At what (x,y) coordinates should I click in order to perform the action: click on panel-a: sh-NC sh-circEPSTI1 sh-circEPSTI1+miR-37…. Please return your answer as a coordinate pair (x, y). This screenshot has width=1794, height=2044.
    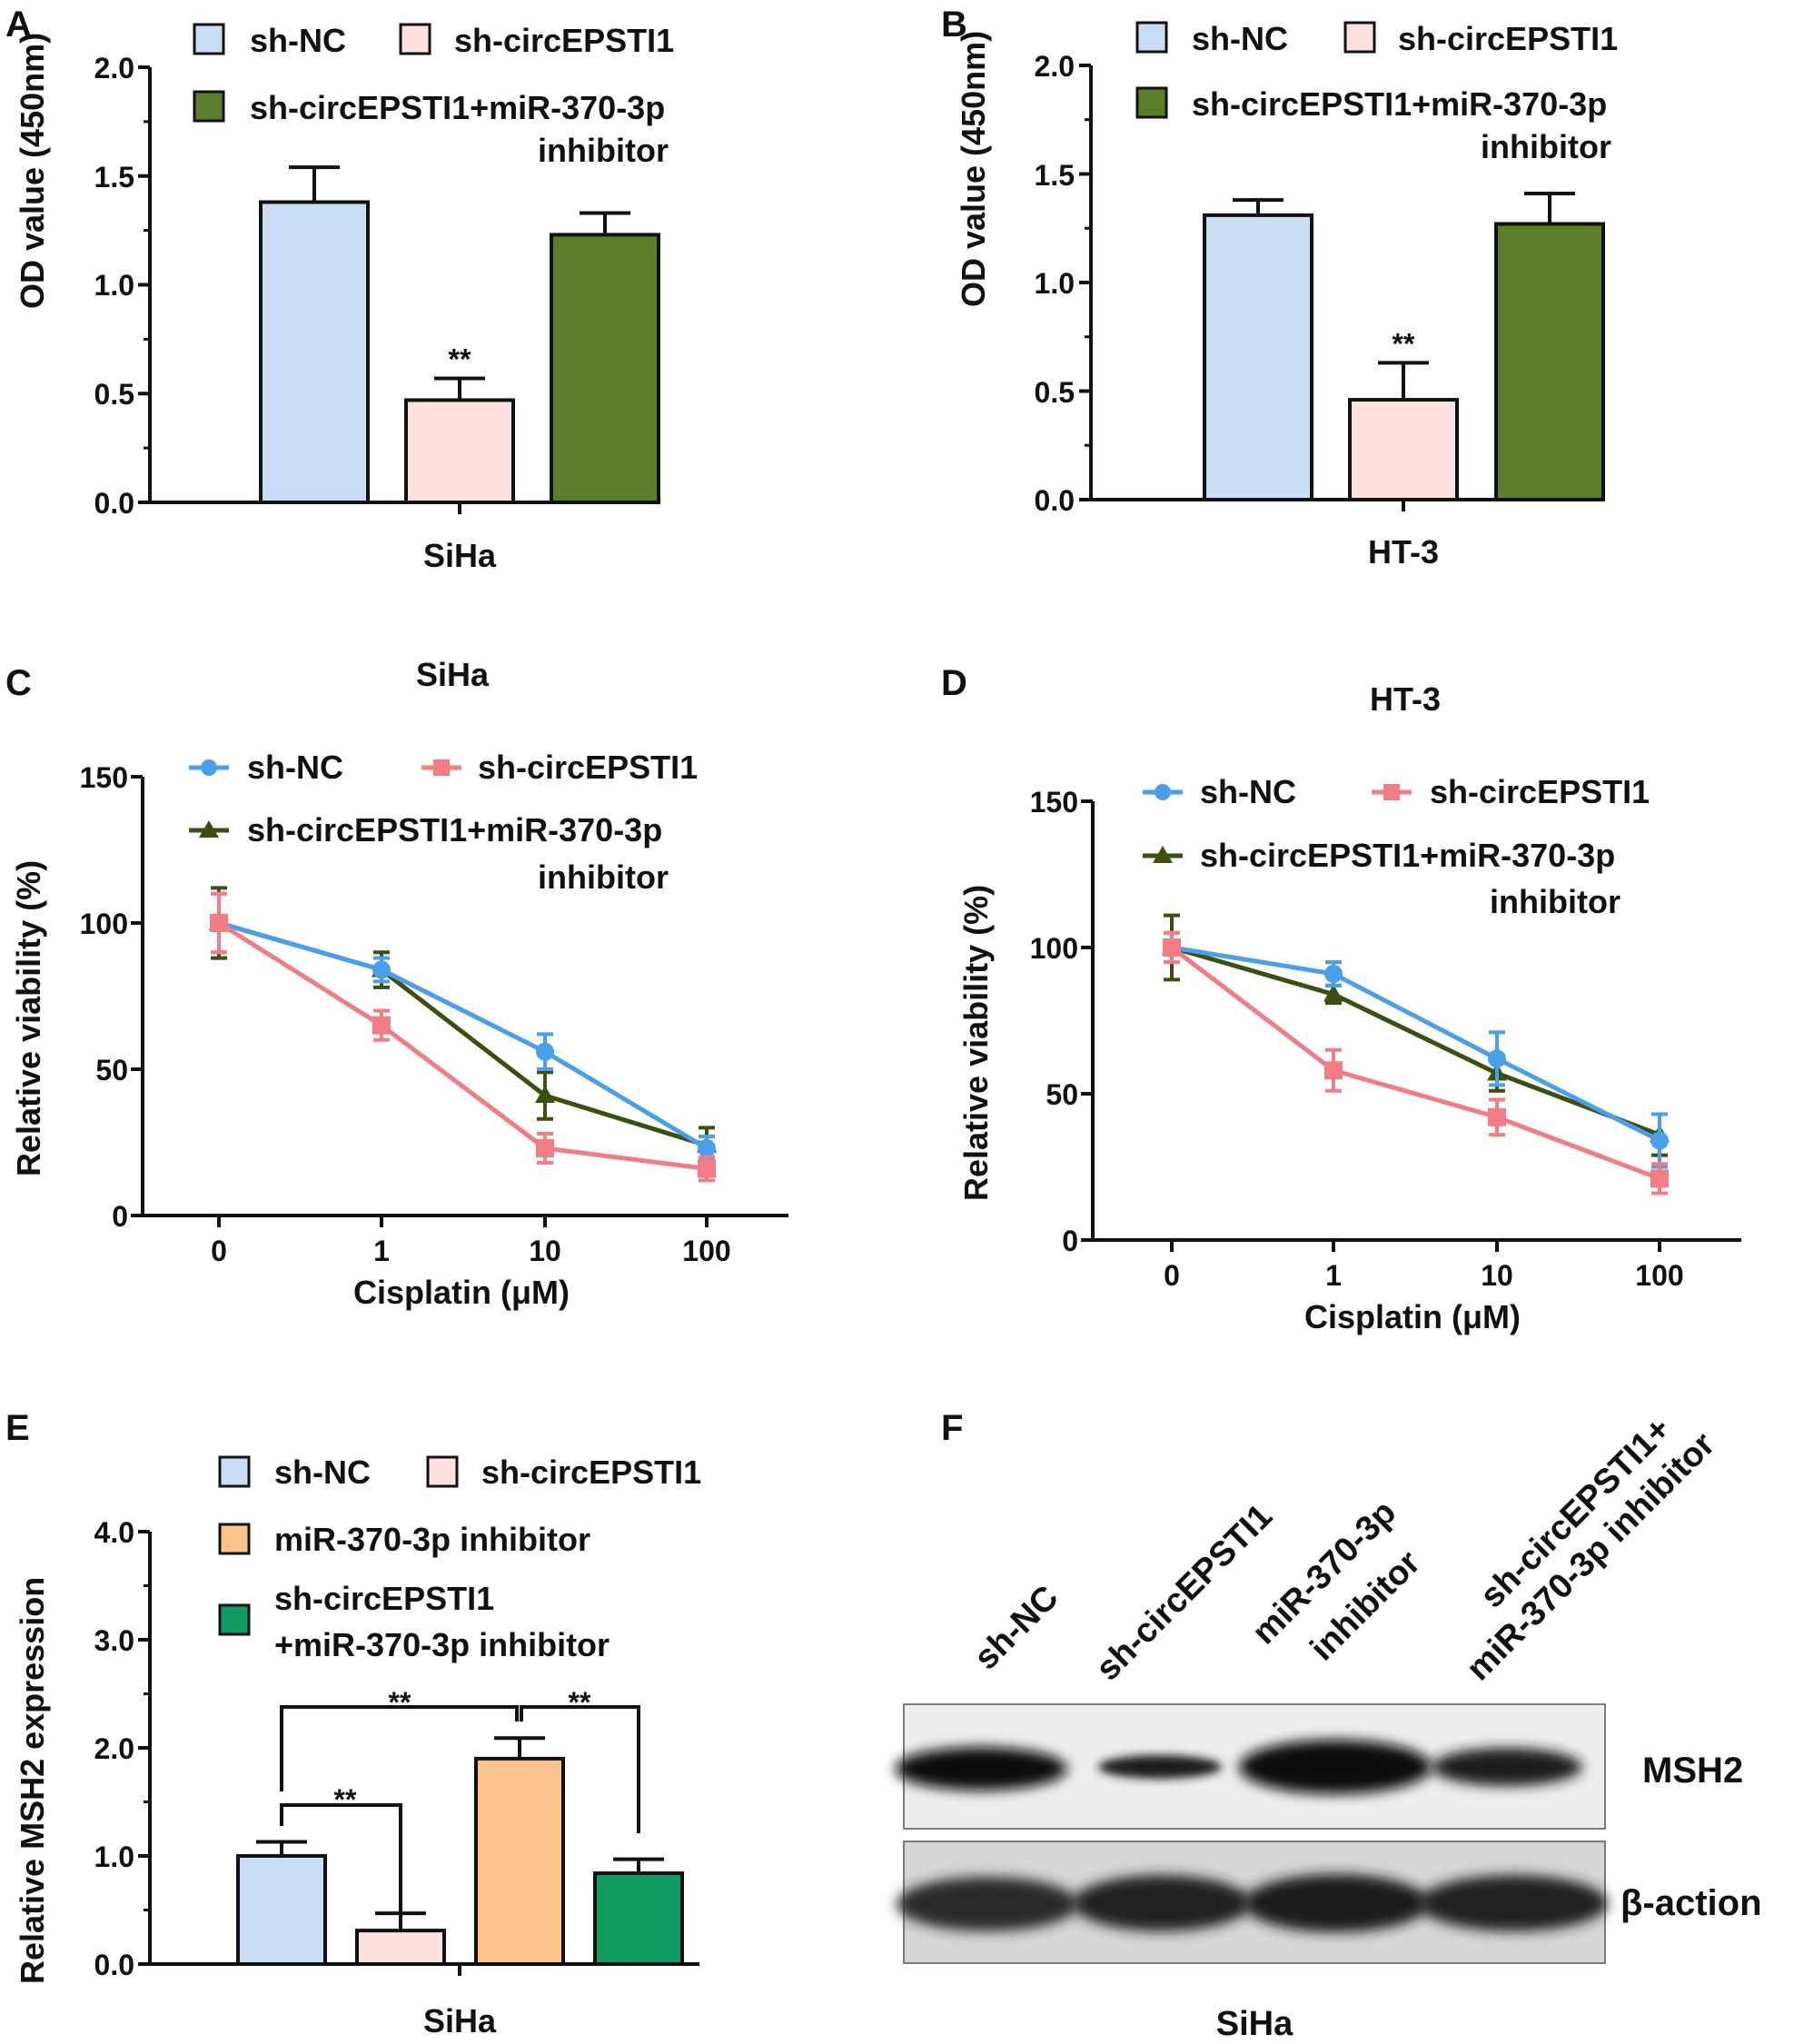
    Looking at the image, I should click on (344, 298).